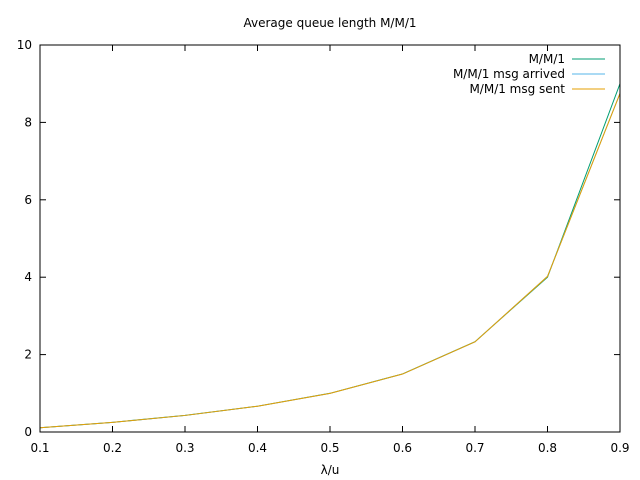 This screenshot has width=640, height=480. Describe the element at coordinates (39, 448) in the screenshot. I see `x-tick-label: 0.1` at that location.